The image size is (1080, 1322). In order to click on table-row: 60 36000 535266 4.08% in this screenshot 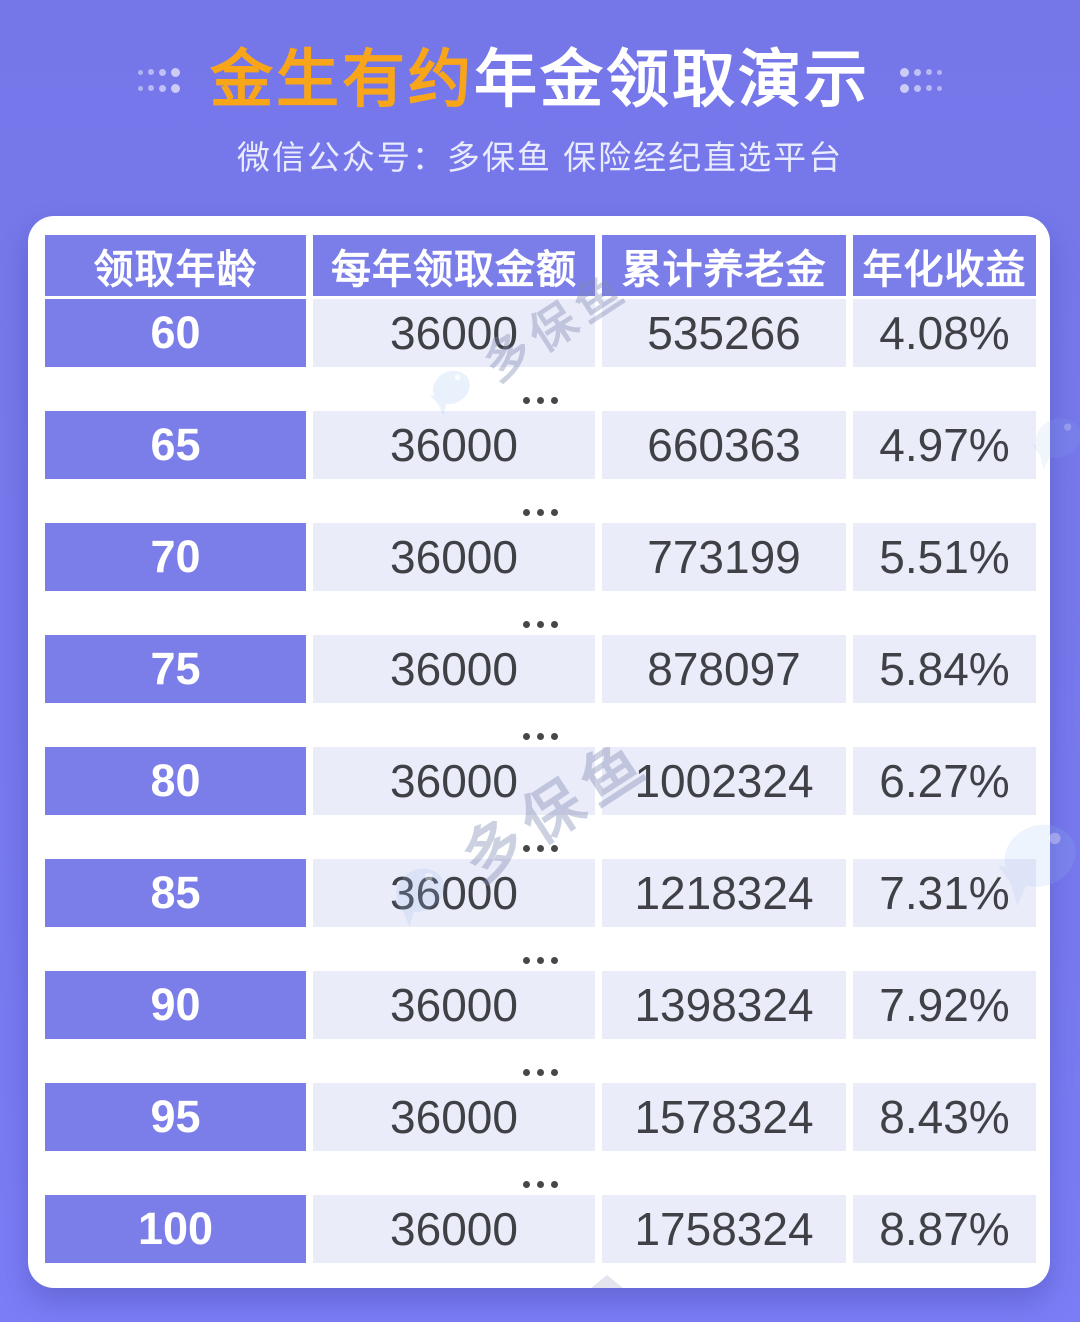, I will do `click(540, 333)`.